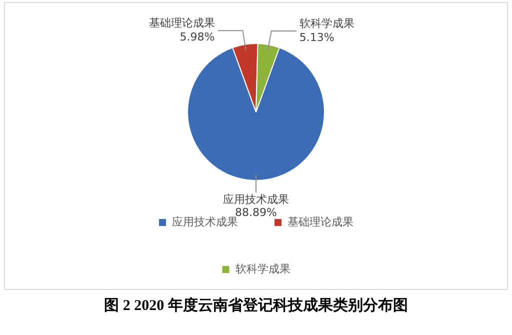 The height and width of the screenshot is (335, 512). I want to click on legend-label: 基础理论成果, so click(321, 221).